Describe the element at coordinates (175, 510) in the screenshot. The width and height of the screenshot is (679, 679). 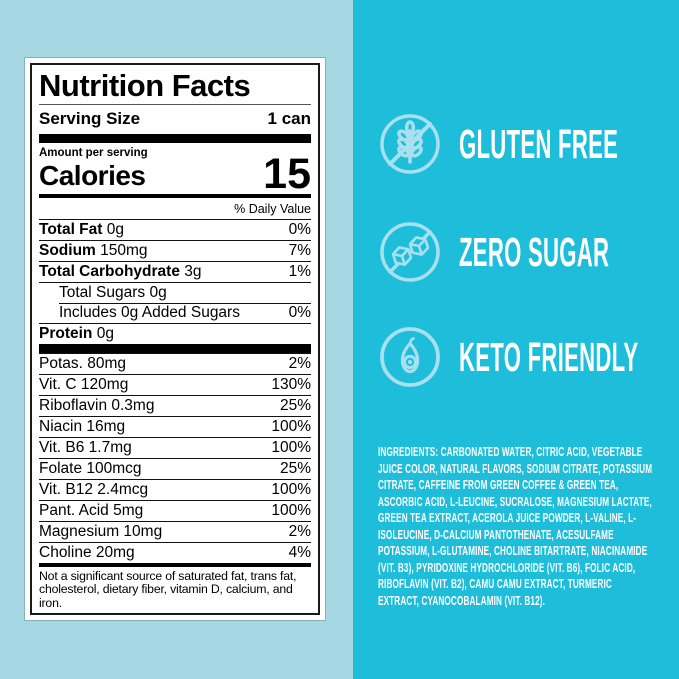
I see `nutrition-row: Pant. Acid 5mg 100%` at that location.